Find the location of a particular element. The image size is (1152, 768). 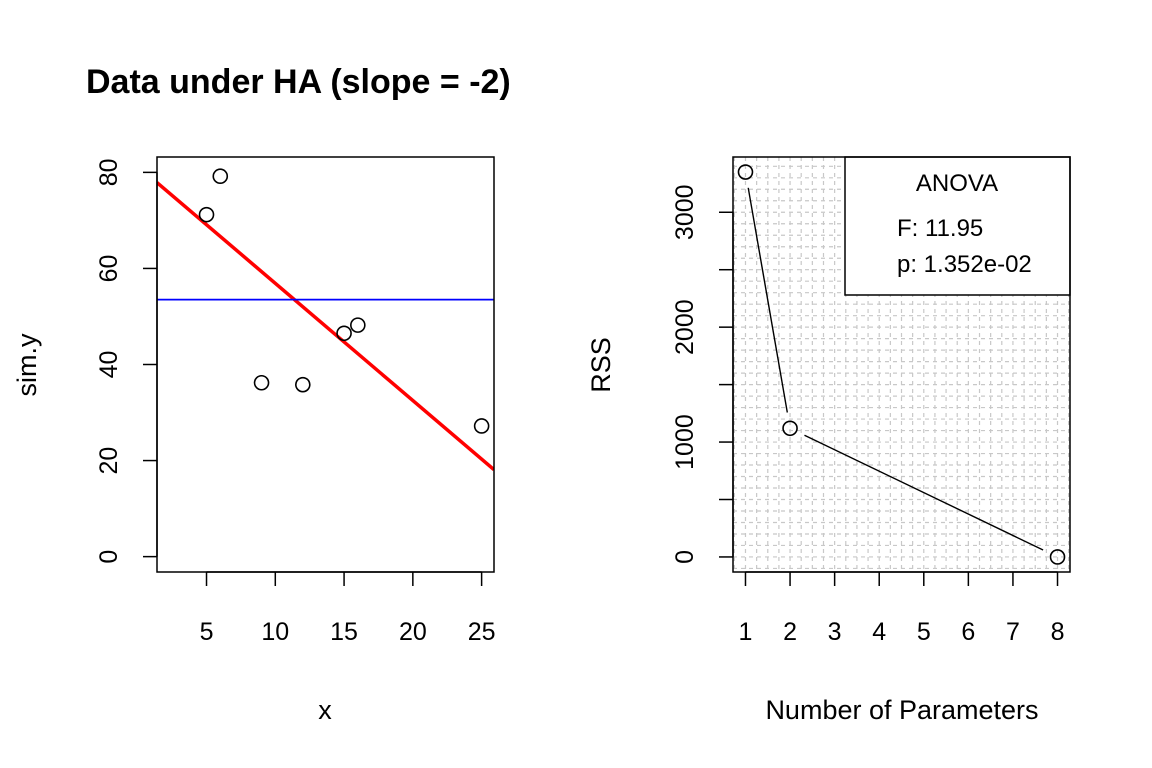

y-tick-label: 3000 is located at coordinates (685, 212).